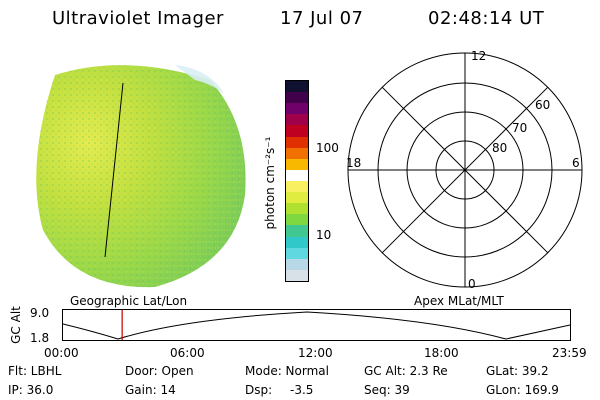  I want to click on mlt-label-12: 12, so click(478, 56).